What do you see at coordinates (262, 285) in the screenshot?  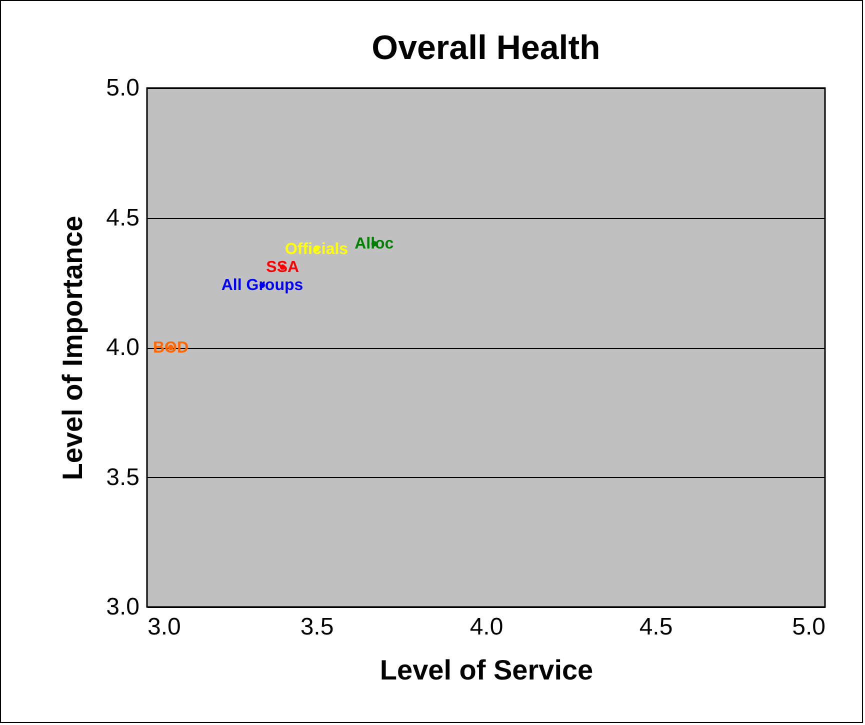 I see `series-label: All Groups` at bounding box center [262, 285].